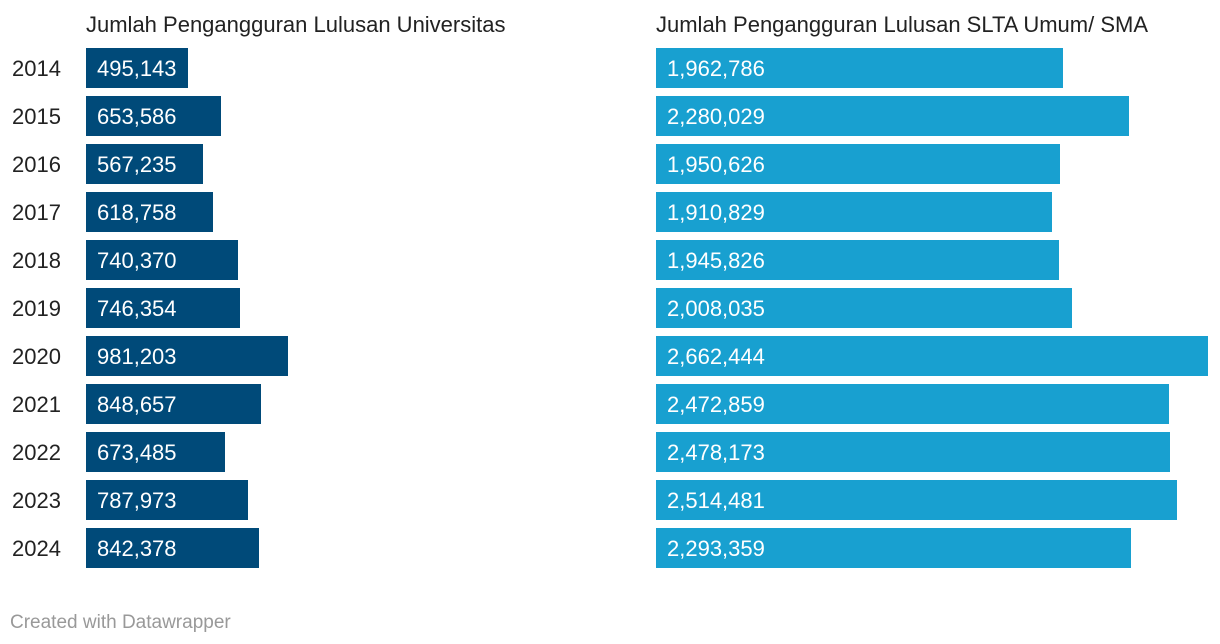 Image resolution: width=1220 pixels, height=644 pixels. I want to click on bar-universitas-2018, so click(162, 260).